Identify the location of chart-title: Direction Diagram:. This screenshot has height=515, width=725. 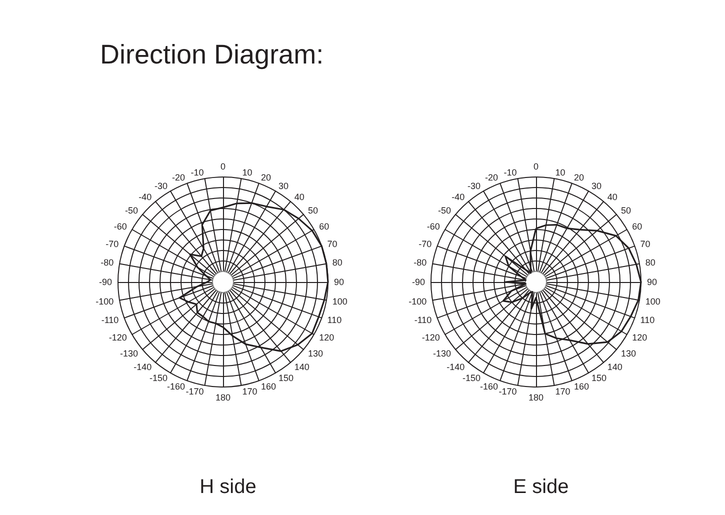
(212, 55).